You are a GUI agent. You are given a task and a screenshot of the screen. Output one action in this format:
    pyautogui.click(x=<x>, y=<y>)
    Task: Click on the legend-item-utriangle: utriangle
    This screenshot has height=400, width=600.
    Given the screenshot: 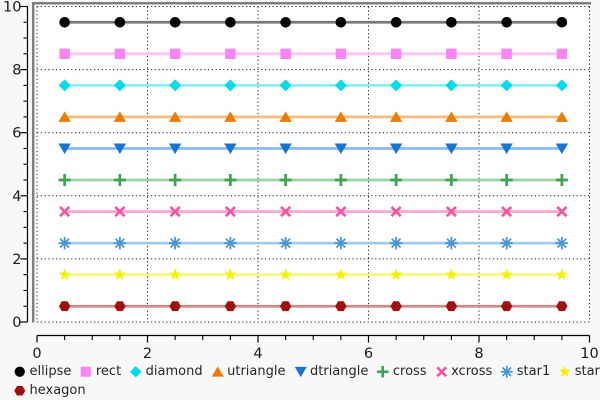 What is the action you would take?
    pyautogui.click(x=248, y=372)
    